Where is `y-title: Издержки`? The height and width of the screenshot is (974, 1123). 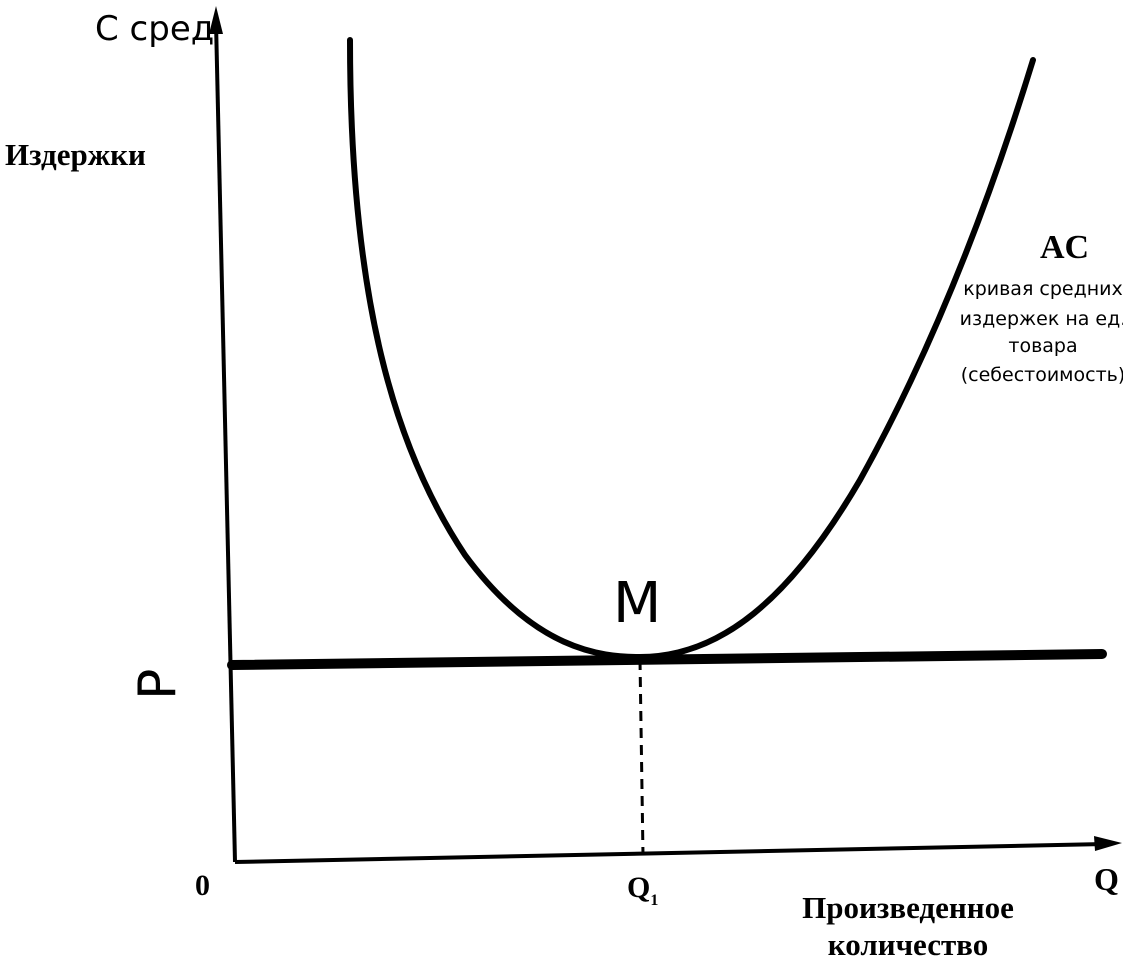 y-title: Издержки is located at coordinates (75, 154).